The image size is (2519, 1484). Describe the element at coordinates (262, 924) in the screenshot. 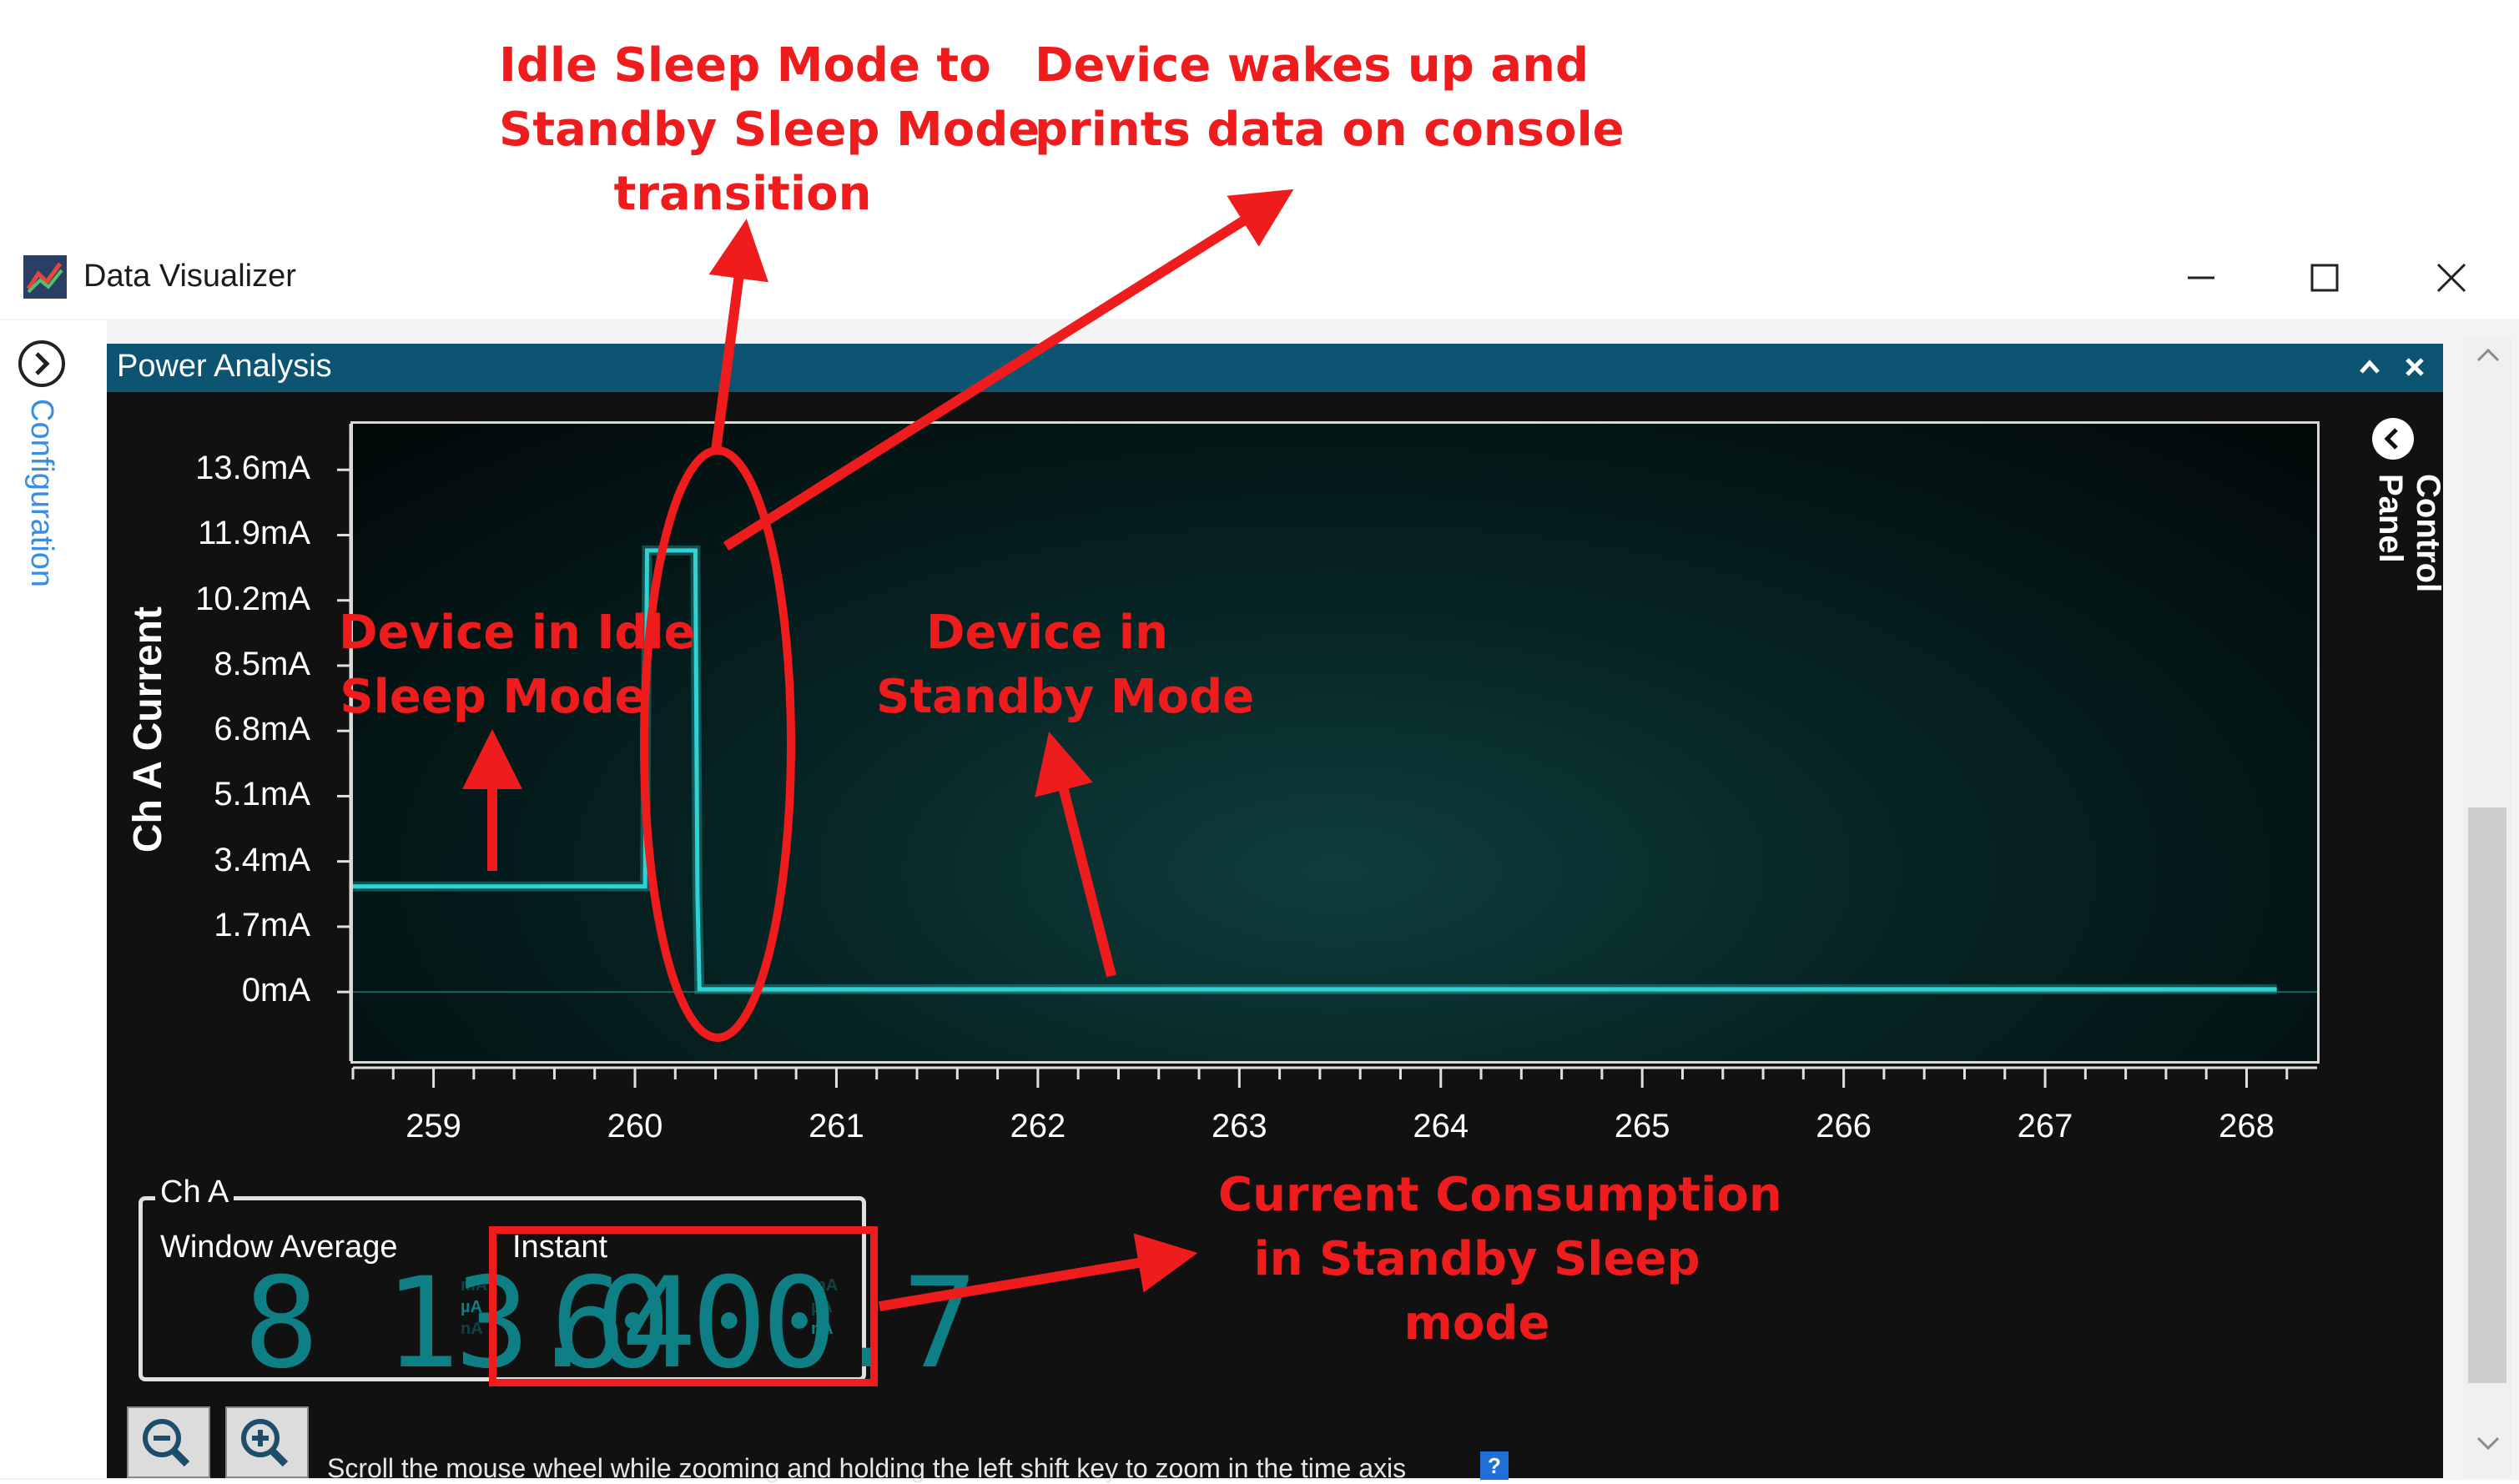

I see `y-tick-label: 1.7mA` at that location.